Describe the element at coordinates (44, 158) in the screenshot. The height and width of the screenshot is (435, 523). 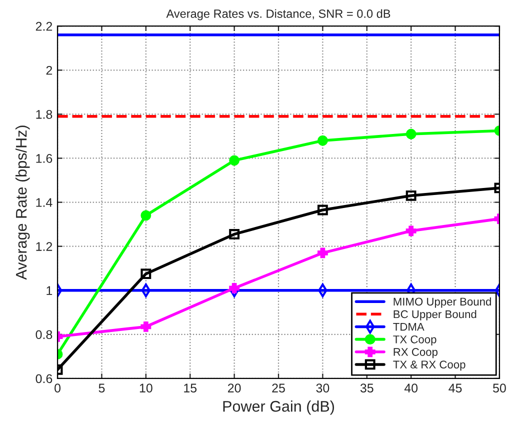
I see `y-tick-label: 1.6` at that location.